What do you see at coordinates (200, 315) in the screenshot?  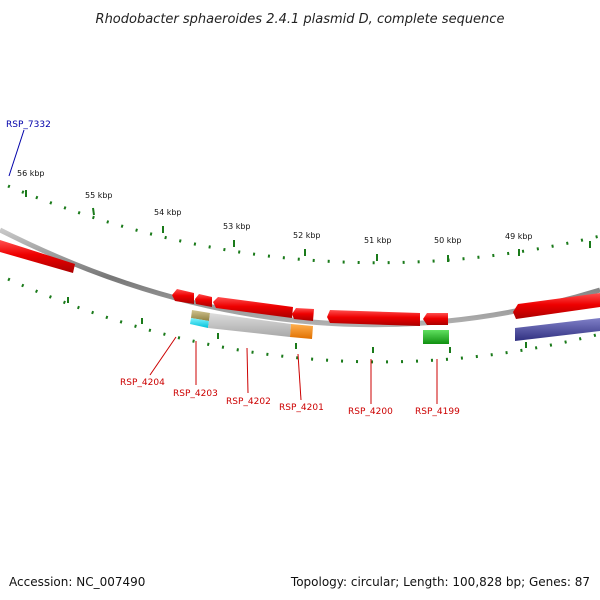 I see `gene-olive-block` at bounding box center [200, 315].